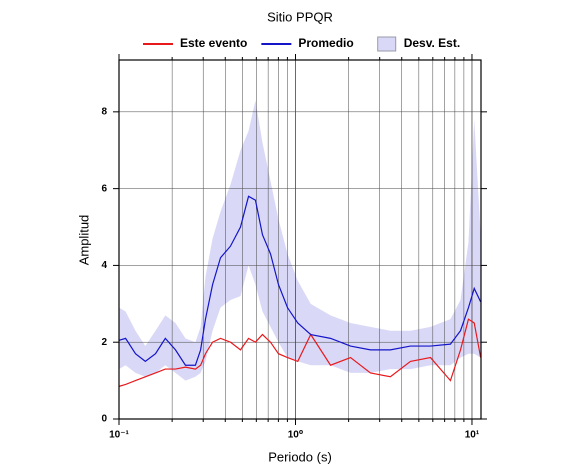  Describe the element at coordinates (104, 419) in the screenshot. I see `y-tick-label: 0` at that location.